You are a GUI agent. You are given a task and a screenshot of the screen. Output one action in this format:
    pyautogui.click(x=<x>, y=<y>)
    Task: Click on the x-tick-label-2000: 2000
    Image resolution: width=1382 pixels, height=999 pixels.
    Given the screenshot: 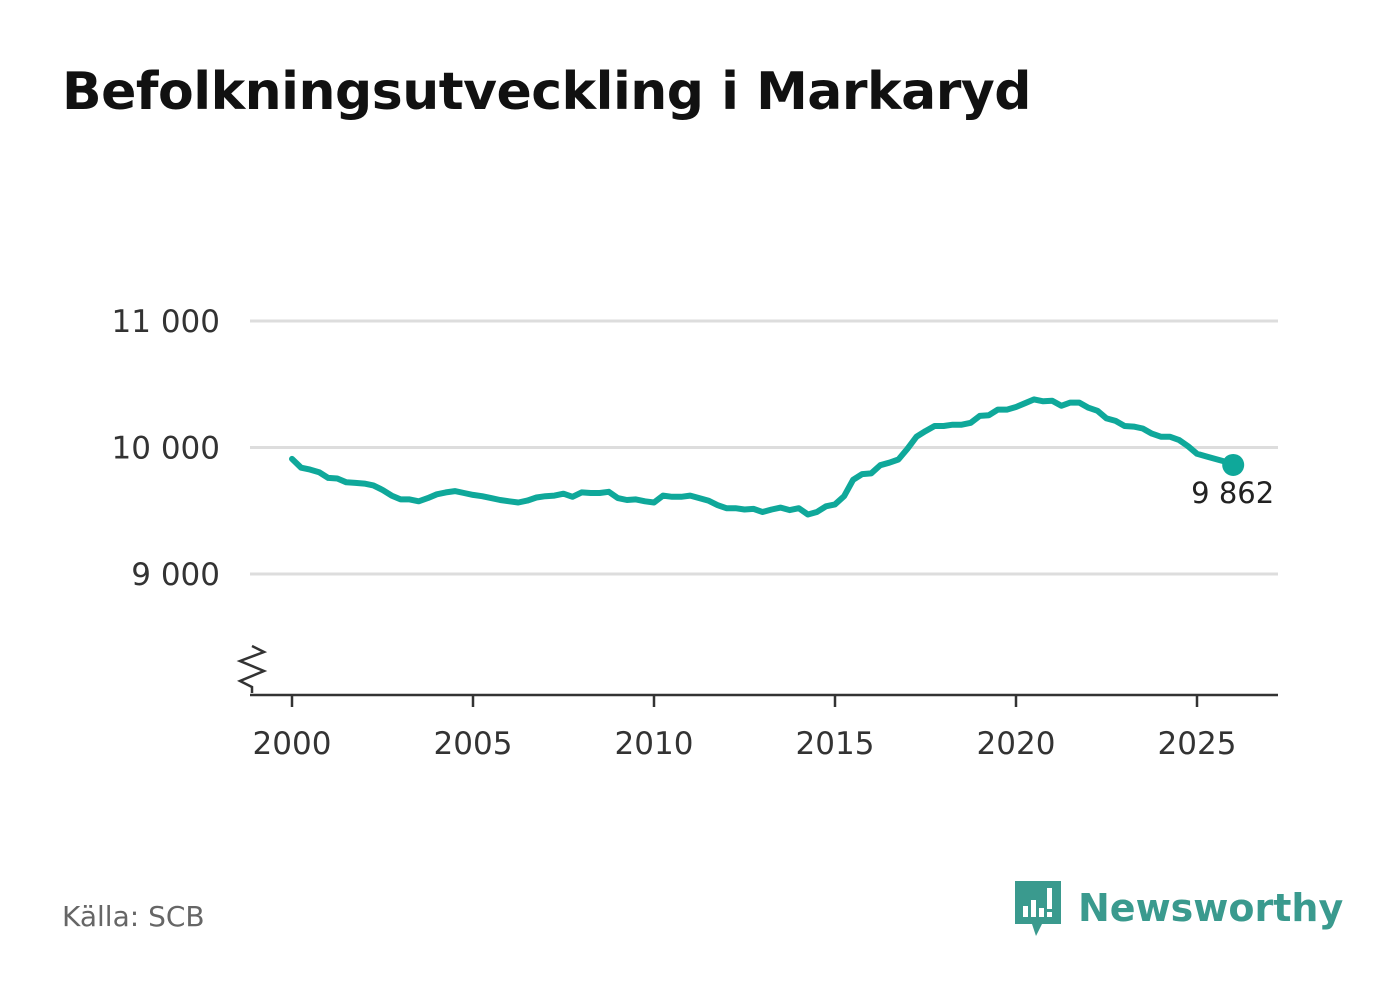 What is the action you would take?
    pyautogui.click(x=292, y=744)
    